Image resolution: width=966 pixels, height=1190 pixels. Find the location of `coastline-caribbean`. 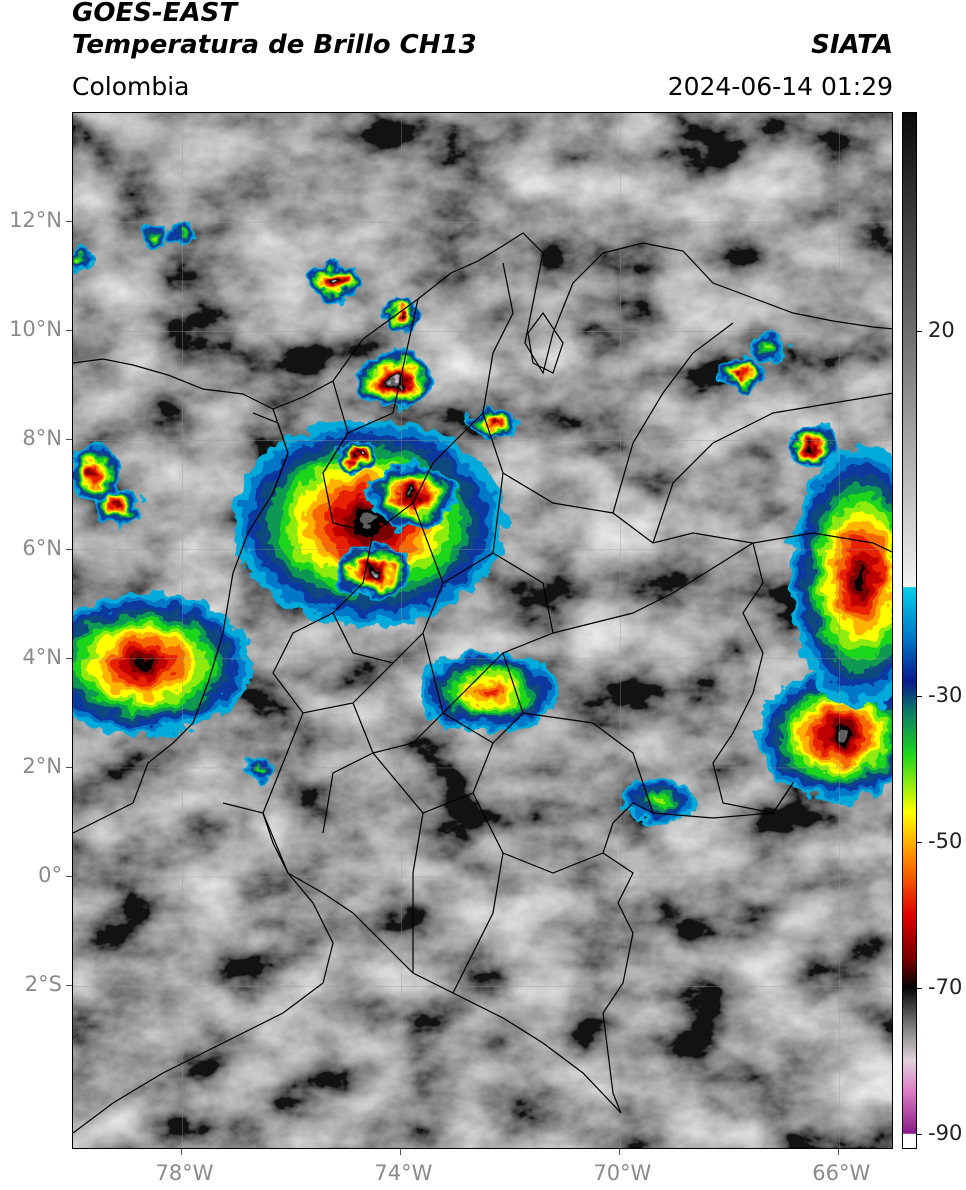

coastline-caribbean is located at coordinates (482, 321).